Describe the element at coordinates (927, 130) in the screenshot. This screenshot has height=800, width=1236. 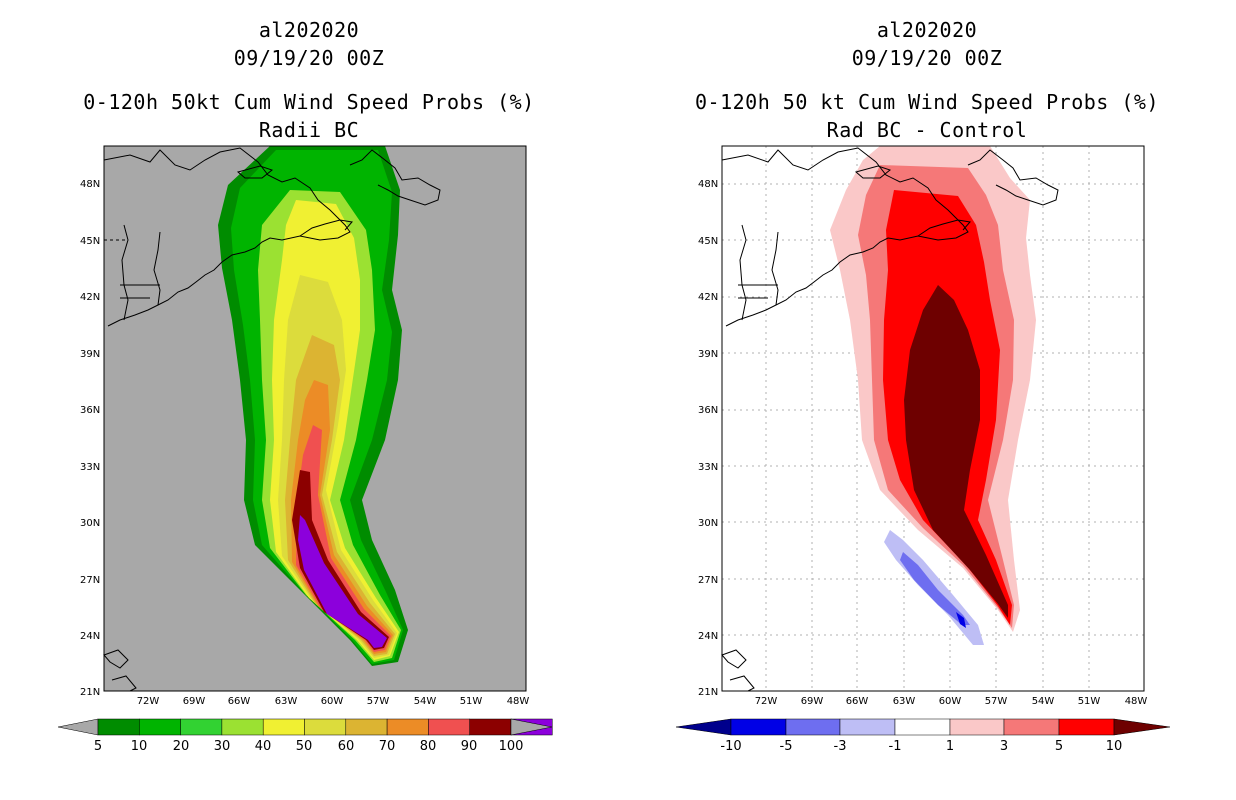
I see `right-subtitle: Rad BC - Control` at that location.